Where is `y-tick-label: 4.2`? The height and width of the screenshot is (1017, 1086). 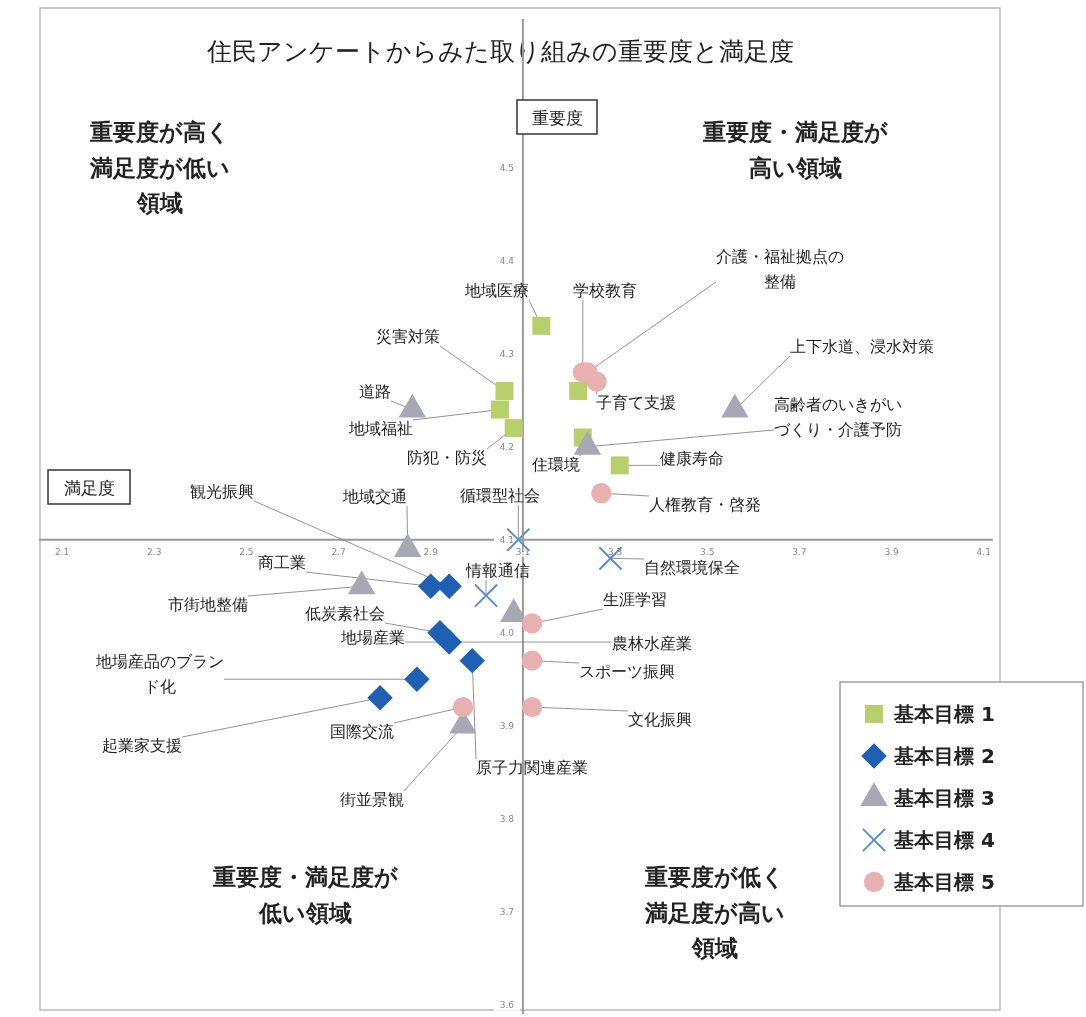 y-tick-label: 4.2 is located at coordinates (507, 446).